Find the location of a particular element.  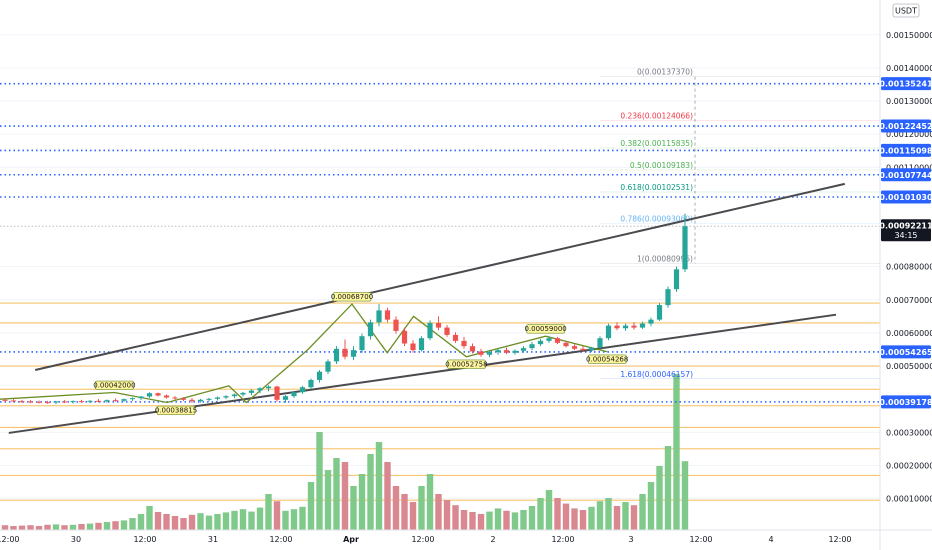

level-price-tag-label: 0.00107744 is located at coordinates (905, 175).